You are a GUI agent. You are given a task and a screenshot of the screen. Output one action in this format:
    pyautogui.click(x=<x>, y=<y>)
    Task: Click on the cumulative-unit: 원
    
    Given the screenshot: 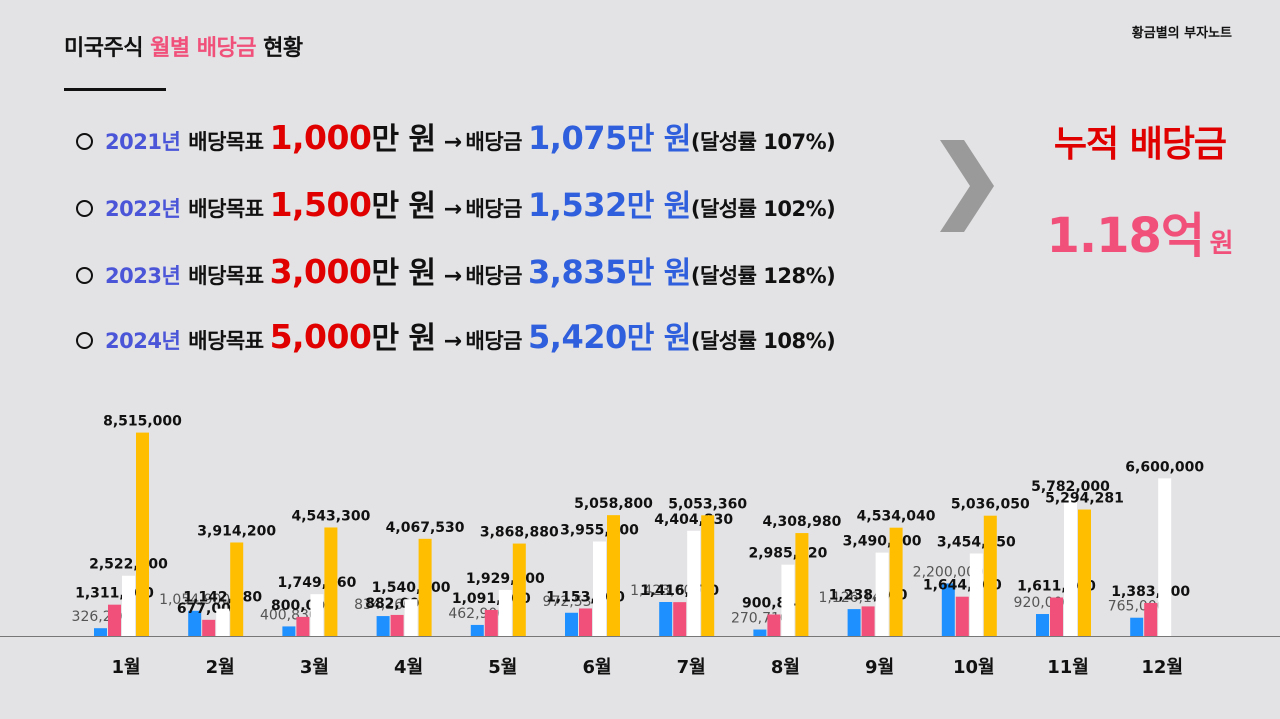 What is the action you would take?
    pyautogui.click(x=1221, y=244)
    